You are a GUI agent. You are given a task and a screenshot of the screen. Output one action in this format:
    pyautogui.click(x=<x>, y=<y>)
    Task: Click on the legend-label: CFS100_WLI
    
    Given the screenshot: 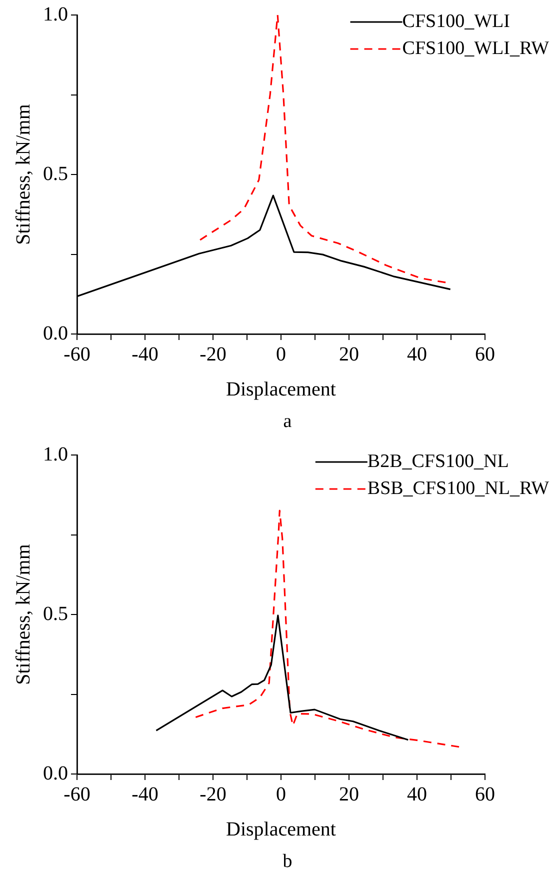 What is the action you would take?
    pyautogui.click(x=456, y=21)
    